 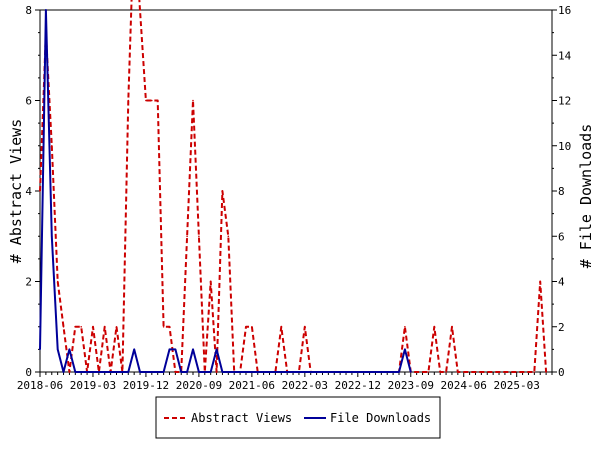 What do you see at coordinates (28, 372) in the screenshot?
I see `y-left-tick-label: 0` at bounding box center [28, 372].